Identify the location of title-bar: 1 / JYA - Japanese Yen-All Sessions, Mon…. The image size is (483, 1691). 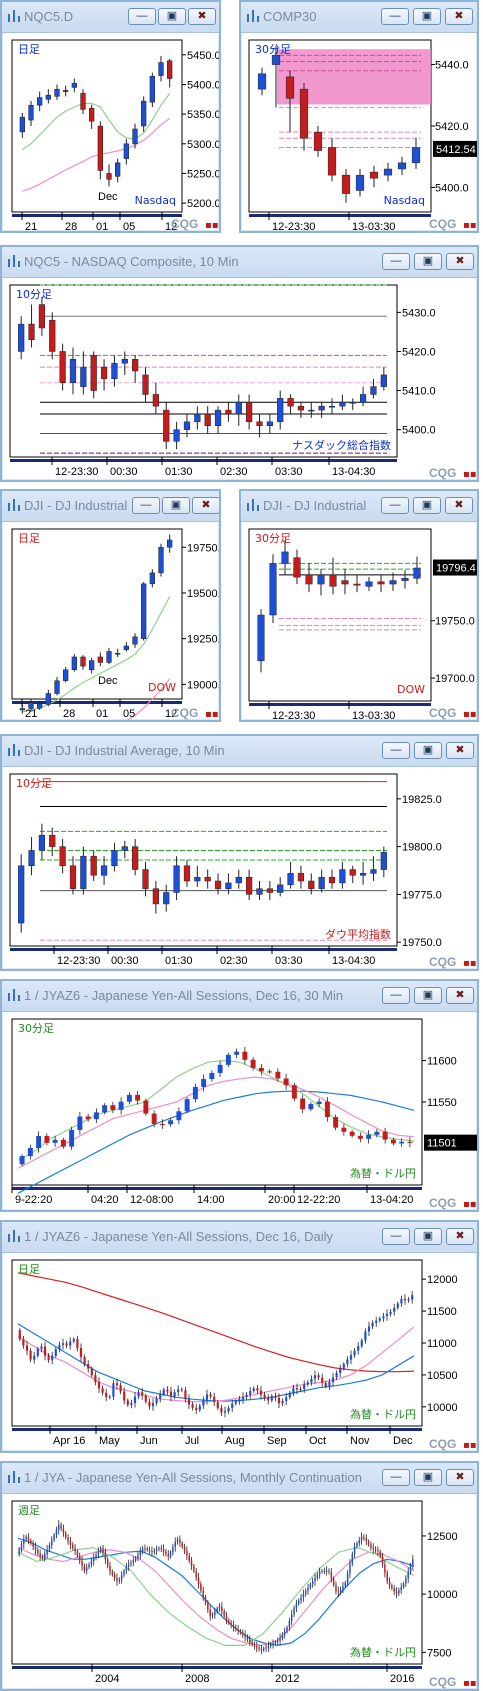
(239, 1478).